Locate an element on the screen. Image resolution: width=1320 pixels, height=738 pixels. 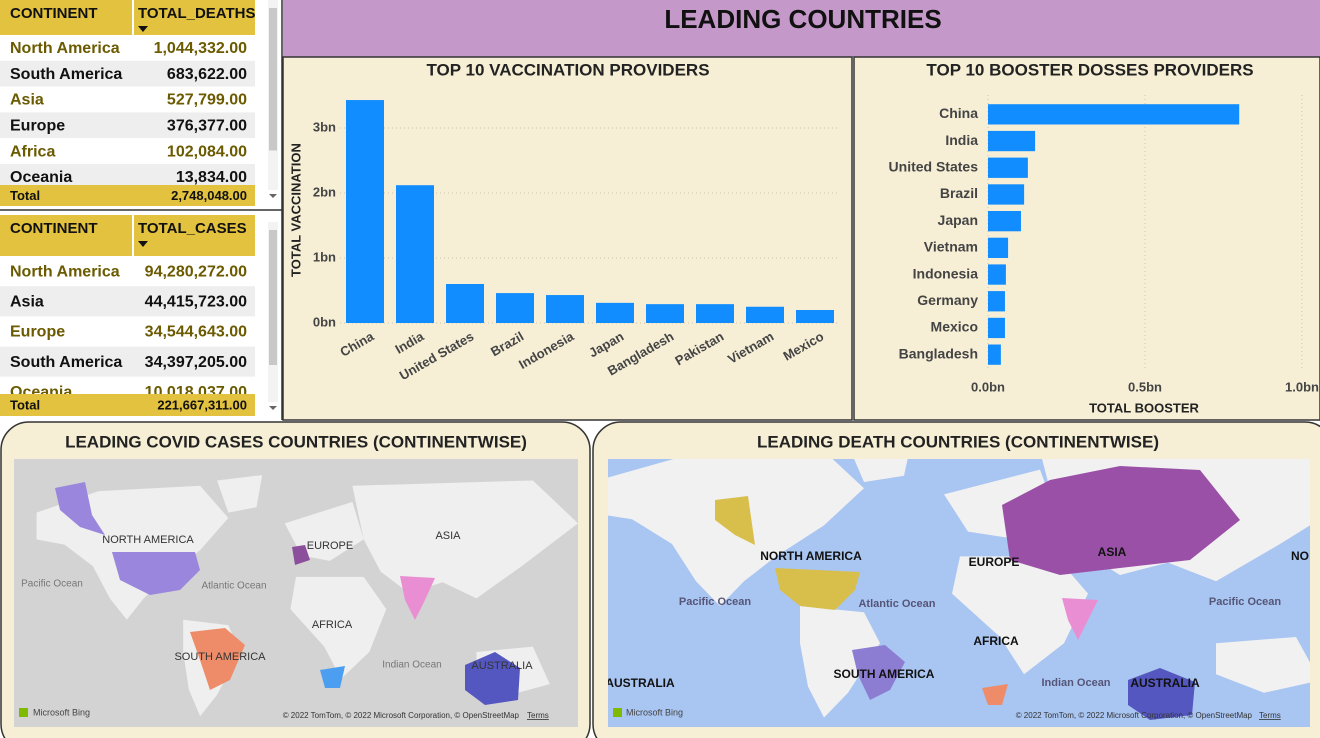
y-tick-label: India is located at coordinates (961, 140).